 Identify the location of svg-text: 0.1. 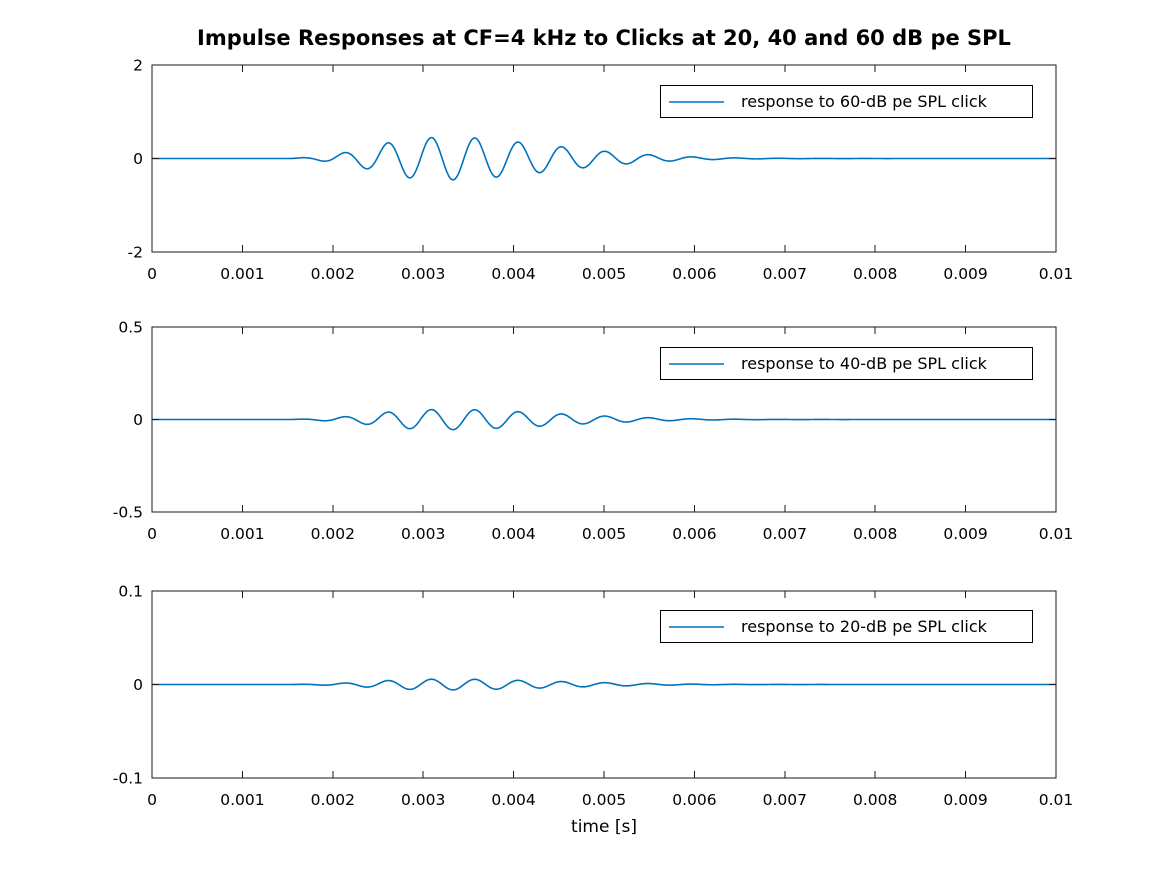
(130, 592).